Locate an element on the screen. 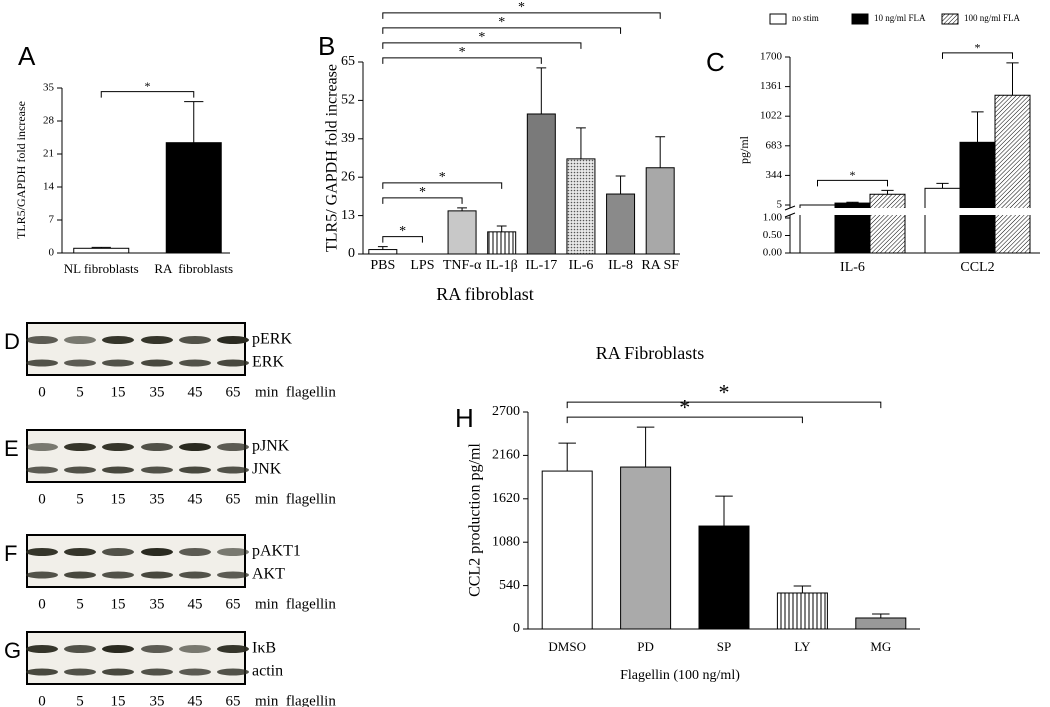  legend-label: no stim is located at coordinates (805, 18).